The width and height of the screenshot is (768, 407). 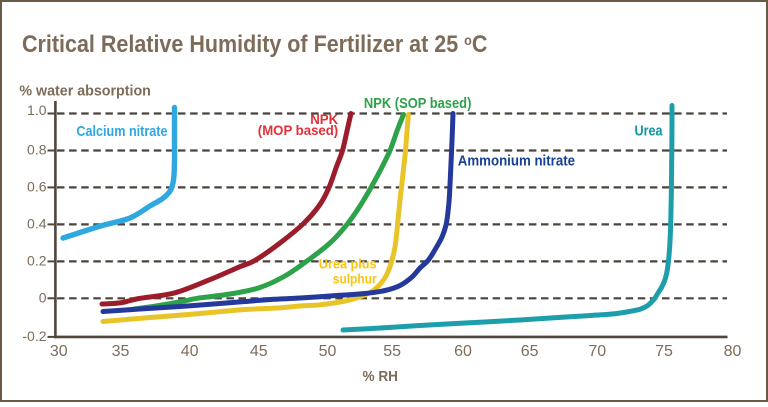 I want to click on svg-text: % RH, so click(x=381, y=376).